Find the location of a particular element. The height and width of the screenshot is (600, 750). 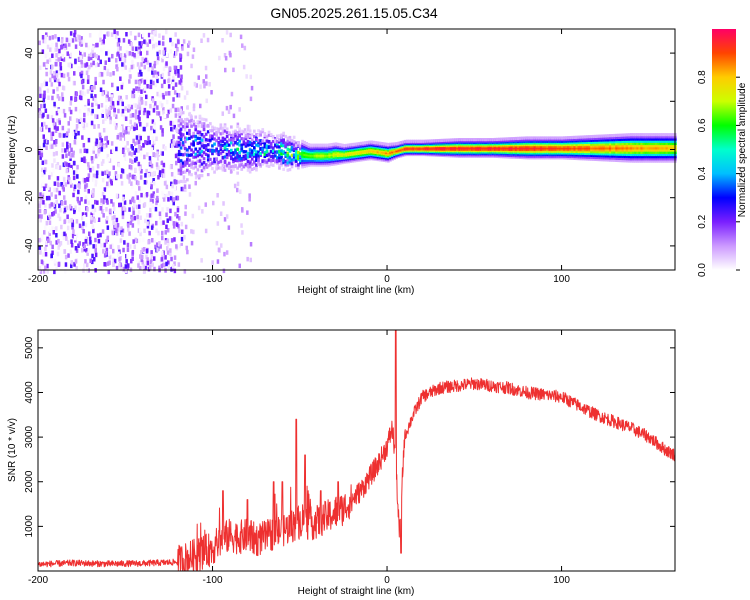

colorbar-tick-label: 0.8 is located at coordinates (702, 77).